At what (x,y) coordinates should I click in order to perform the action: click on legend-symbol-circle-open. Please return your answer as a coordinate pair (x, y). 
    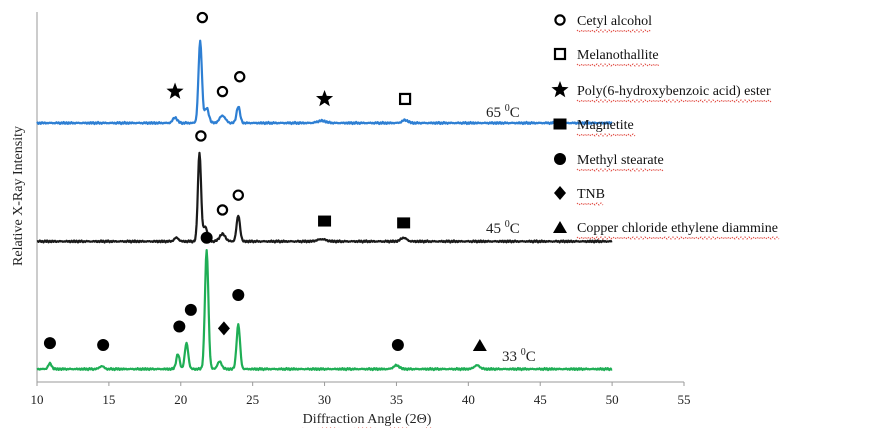
    Looking at the image, I should click on (560, 20).